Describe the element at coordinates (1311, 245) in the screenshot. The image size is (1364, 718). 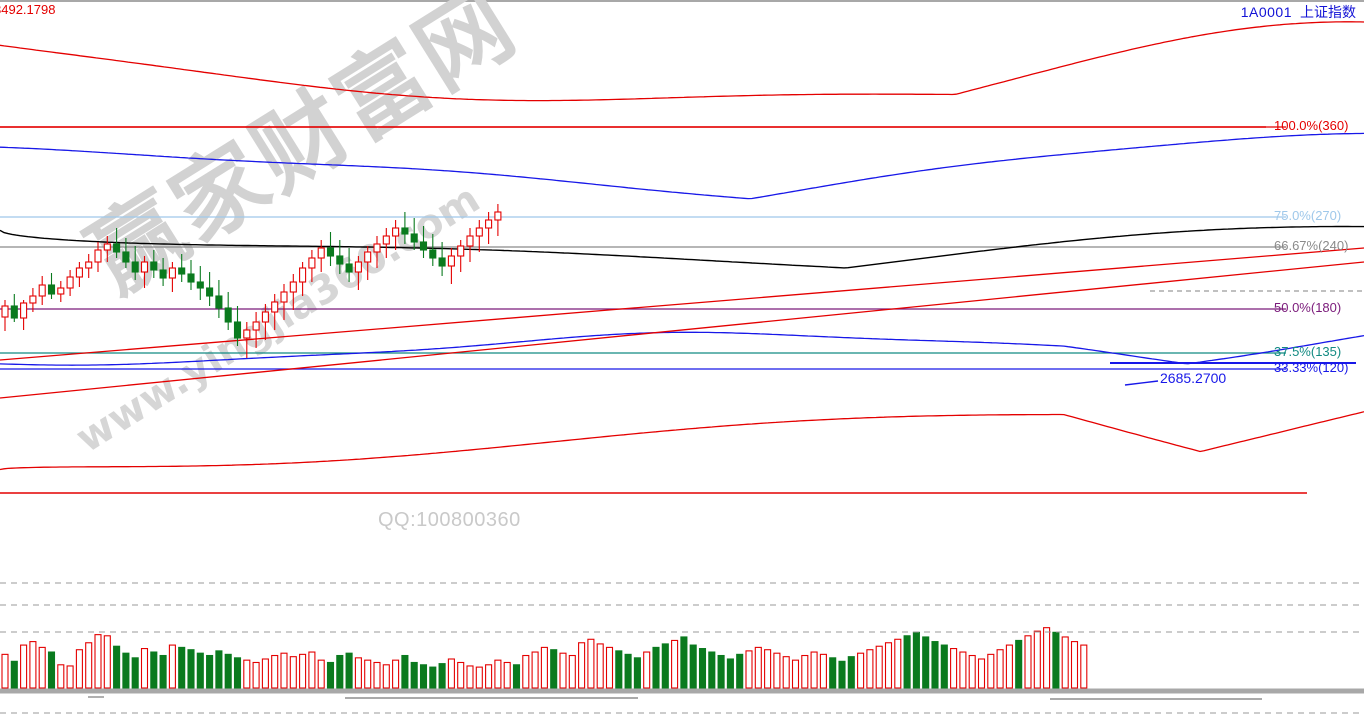
I see `fib-label-2: 66.67%(240)` at that location.